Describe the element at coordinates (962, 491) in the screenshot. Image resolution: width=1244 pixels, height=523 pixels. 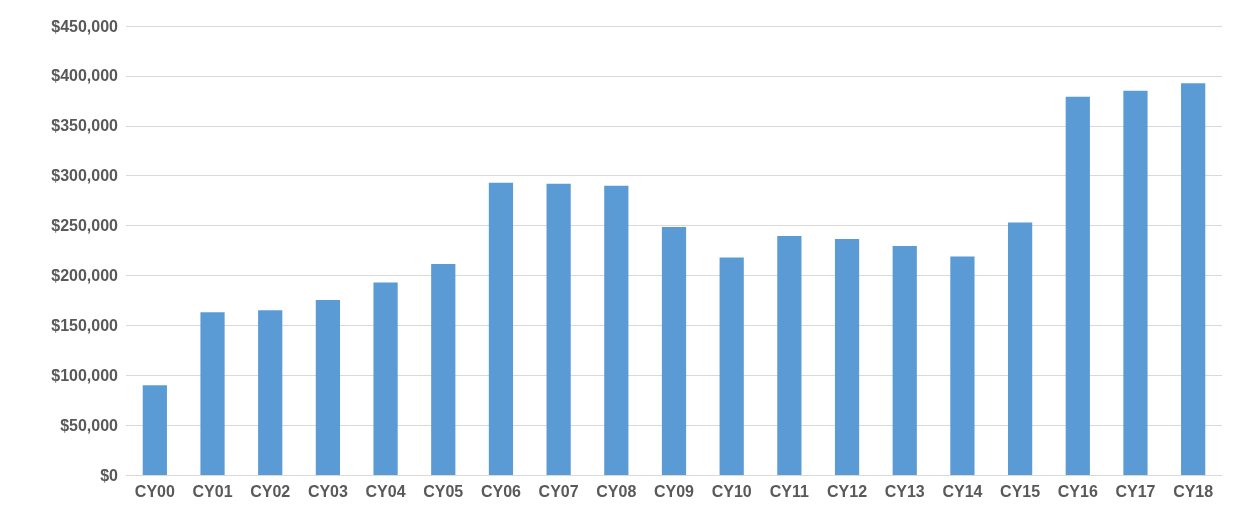
I see `x-tick-label: CY14` at that location.